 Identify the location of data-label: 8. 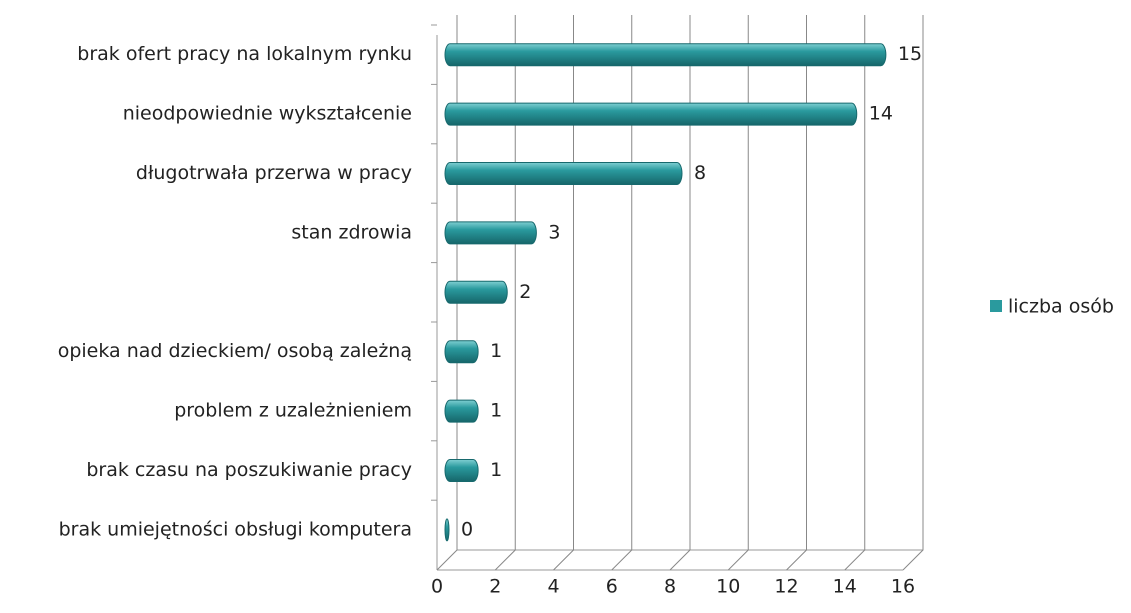
(700, 173).